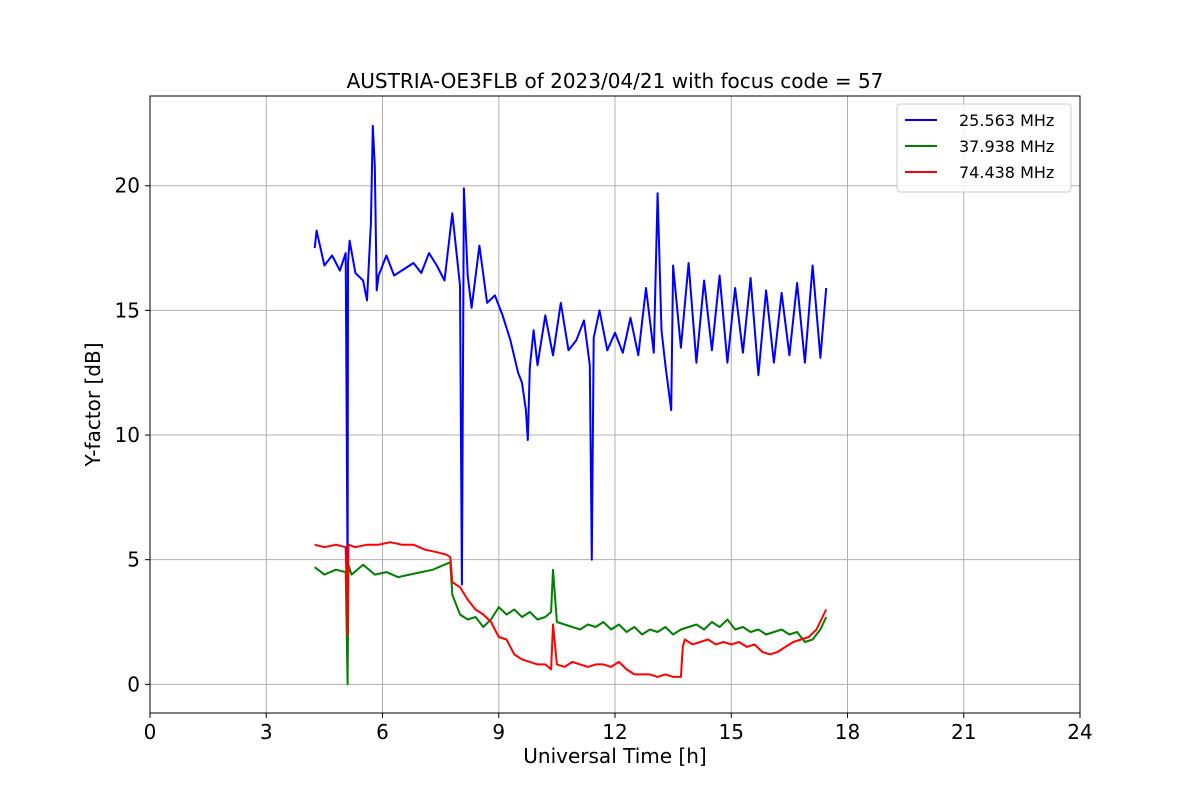 This screenshot has width=1200, height=800. Describe the element at coordinates (127, 310) in the screenshot. I see `y-tick-label: 15` at that location.